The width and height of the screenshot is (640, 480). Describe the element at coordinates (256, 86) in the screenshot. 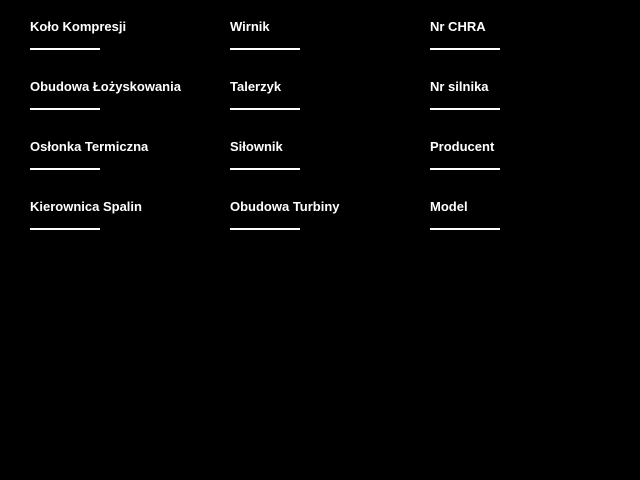

I see `field-label-talerzyk: Talerzyk` at that location.